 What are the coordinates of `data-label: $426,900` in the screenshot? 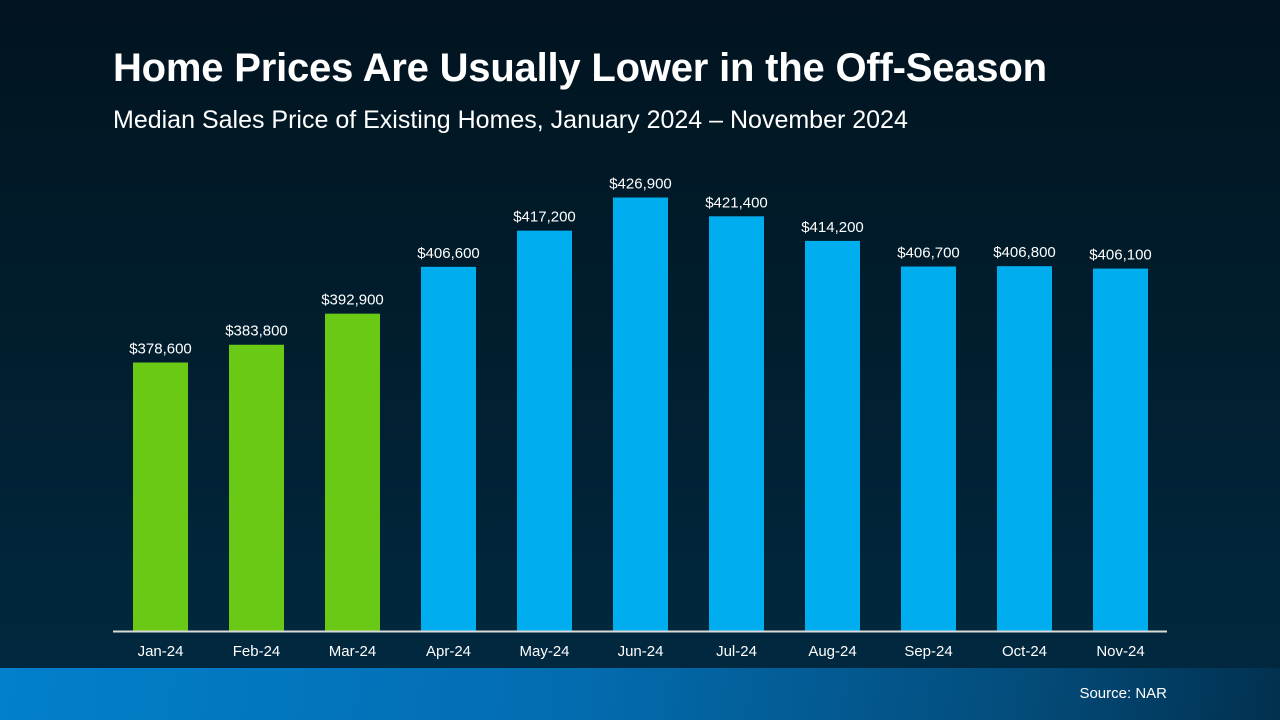 It's located at (640, 184).